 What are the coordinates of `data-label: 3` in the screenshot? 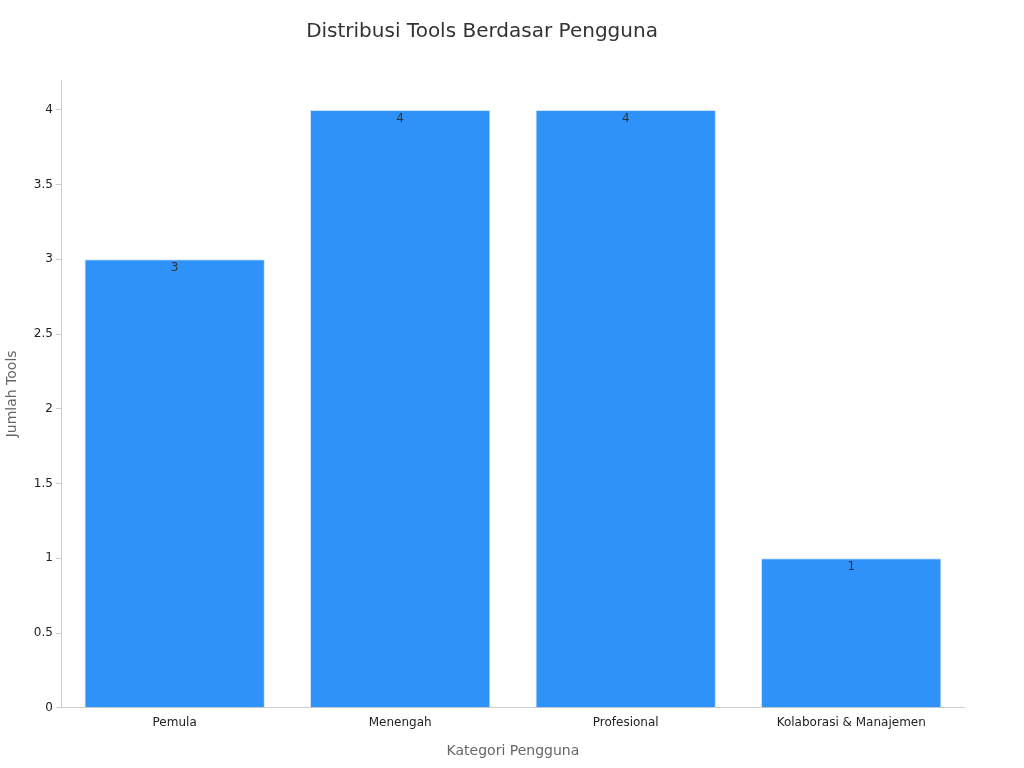 It's located at (174, 267).